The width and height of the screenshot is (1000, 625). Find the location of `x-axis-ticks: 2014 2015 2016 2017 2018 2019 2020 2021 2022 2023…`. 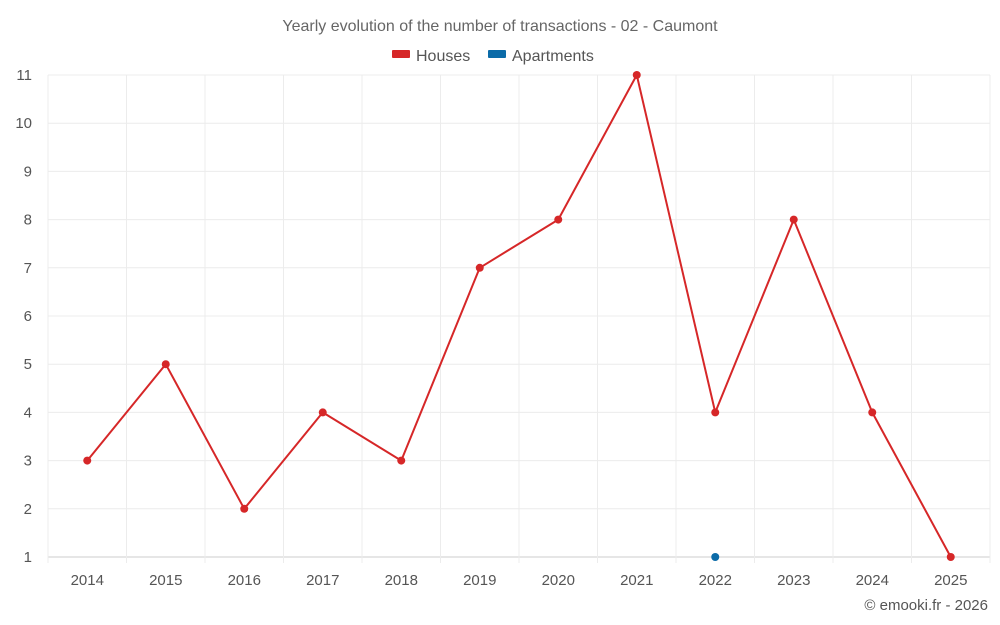

x-axis-ticks: 2014 2015 2016 2017 2018 2019 2020 2021 2022 2023… is located at coordinates (519, 580).